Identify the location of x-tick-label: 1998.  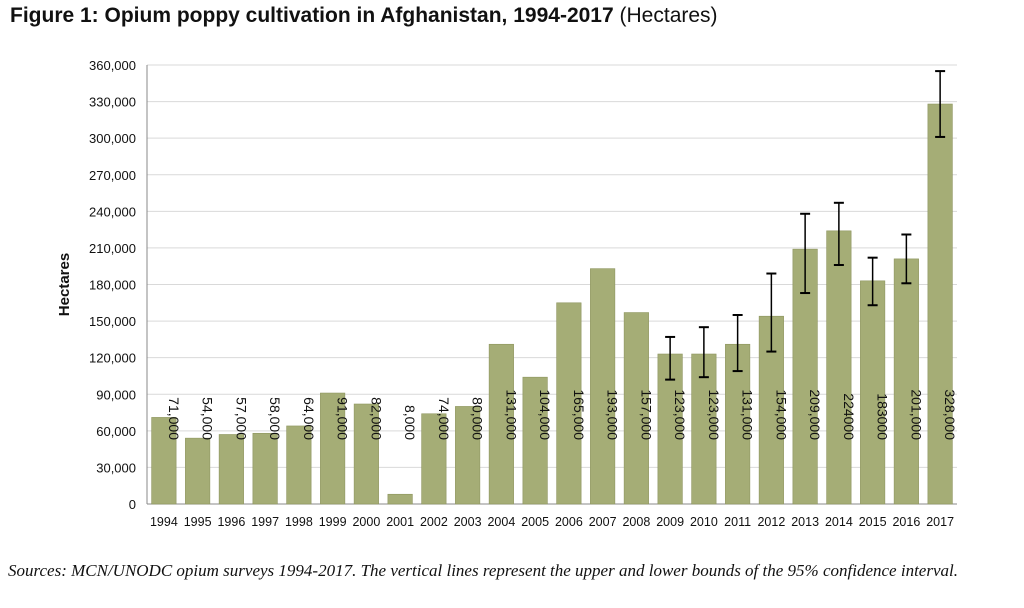
(299, 522).